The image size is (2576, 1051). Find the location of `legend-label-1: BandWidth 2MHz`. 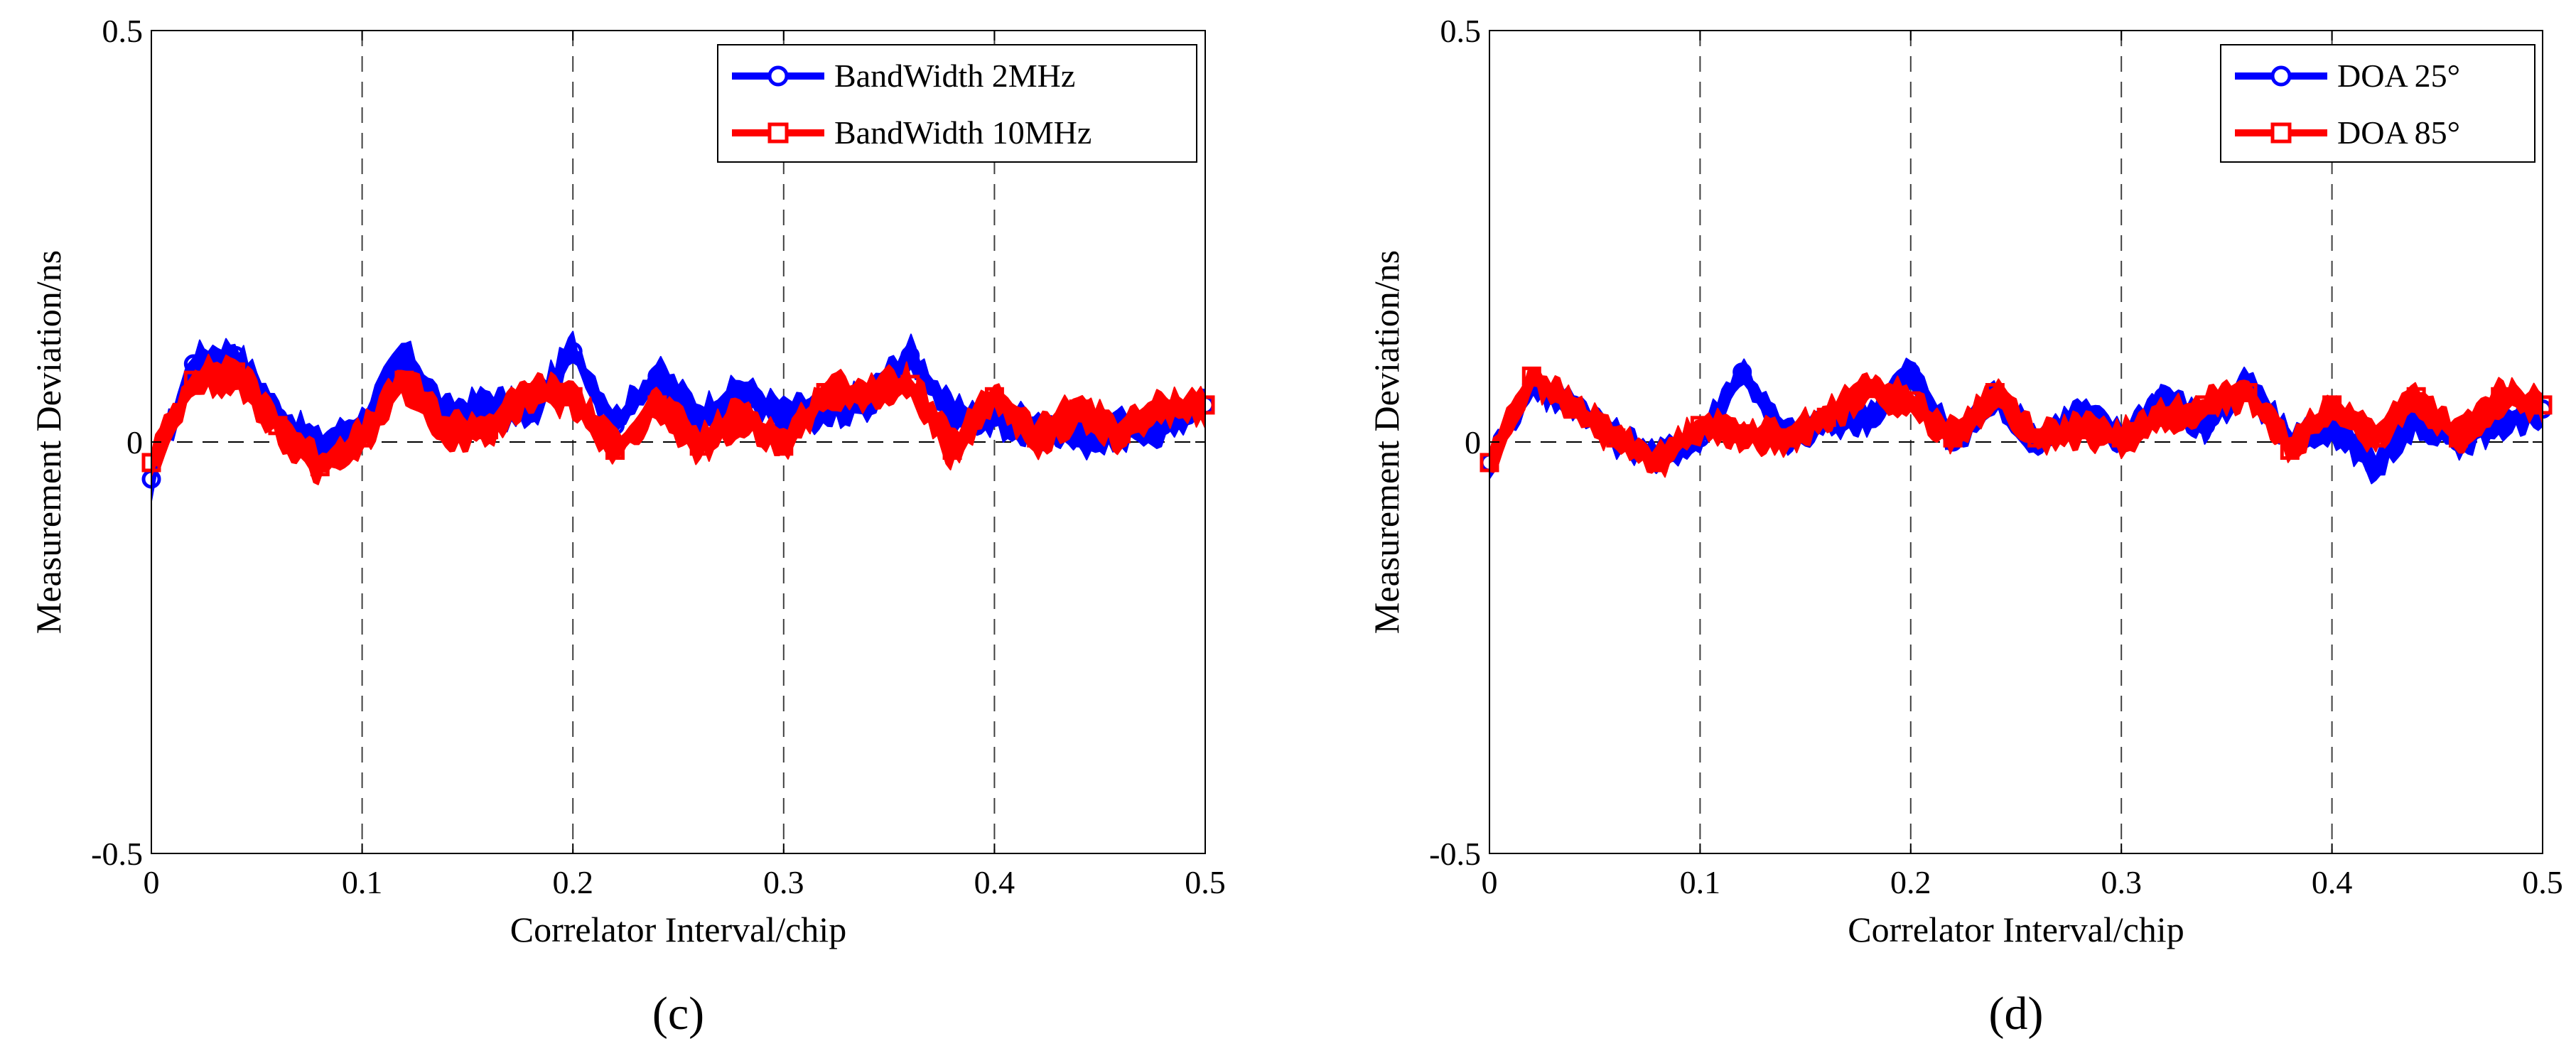

legend-label-1: BandWidth 2MHz is located at coordinates (954, 76).